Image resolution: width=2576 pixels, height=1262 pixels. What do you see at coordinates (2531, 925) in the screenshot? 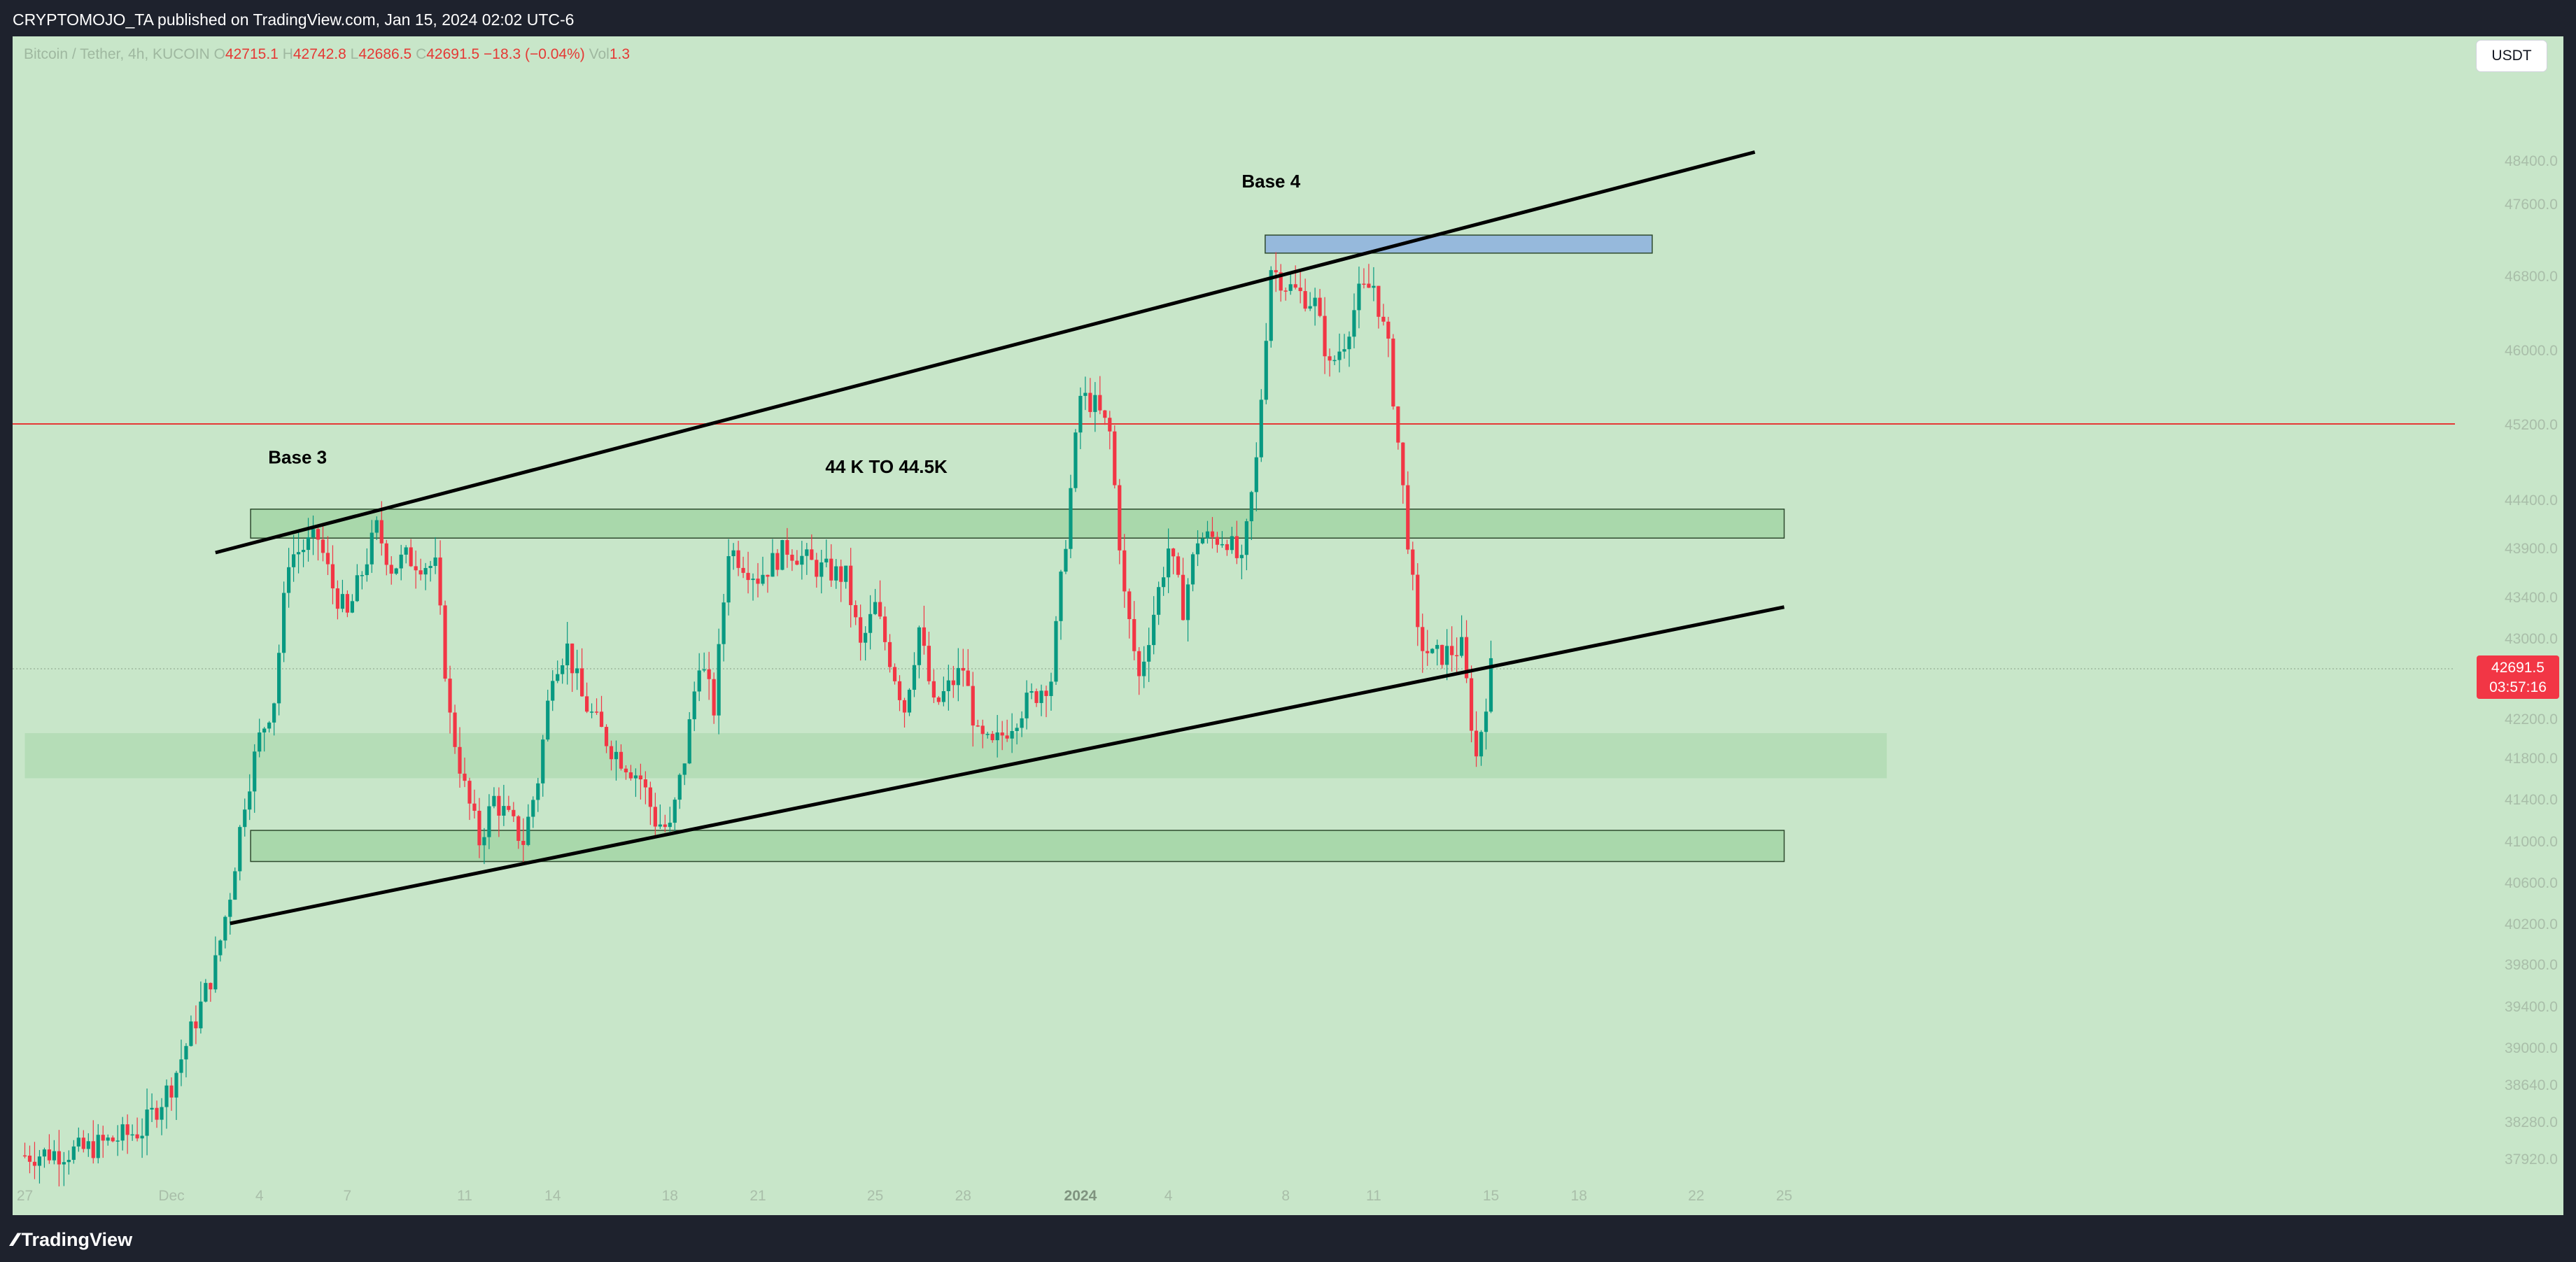
I see `y-tick-label: 40200.0` at bounding box center [2531, 925].